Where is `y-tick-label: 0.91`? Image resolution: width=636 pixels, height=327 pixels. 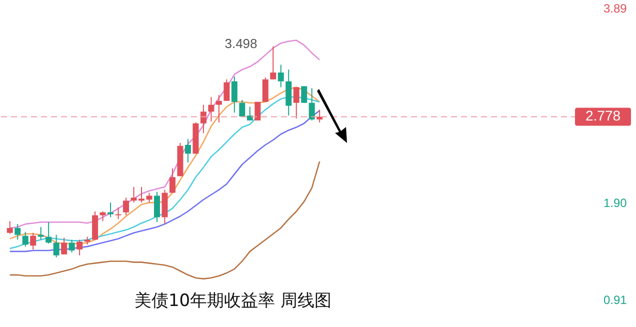
y-tick-label: 0.91 is located at coordinates (616, 299).